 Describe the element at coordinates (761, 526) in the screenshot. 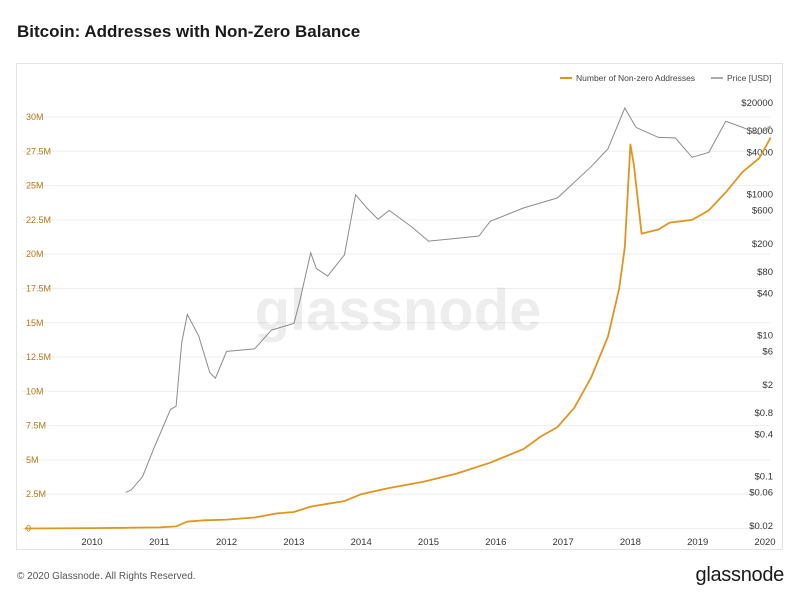

I see `right-tick-label: $0.02` at that location.